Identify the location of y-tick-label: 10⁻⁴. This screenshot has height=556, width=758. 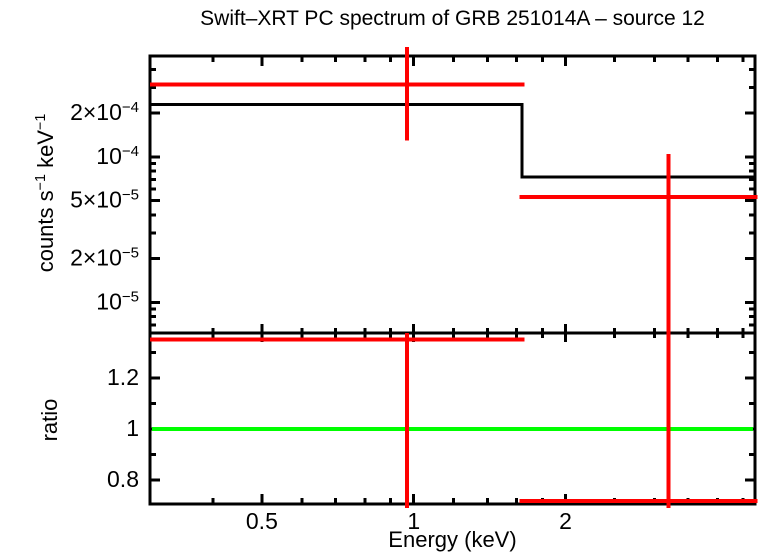
(117, 156).